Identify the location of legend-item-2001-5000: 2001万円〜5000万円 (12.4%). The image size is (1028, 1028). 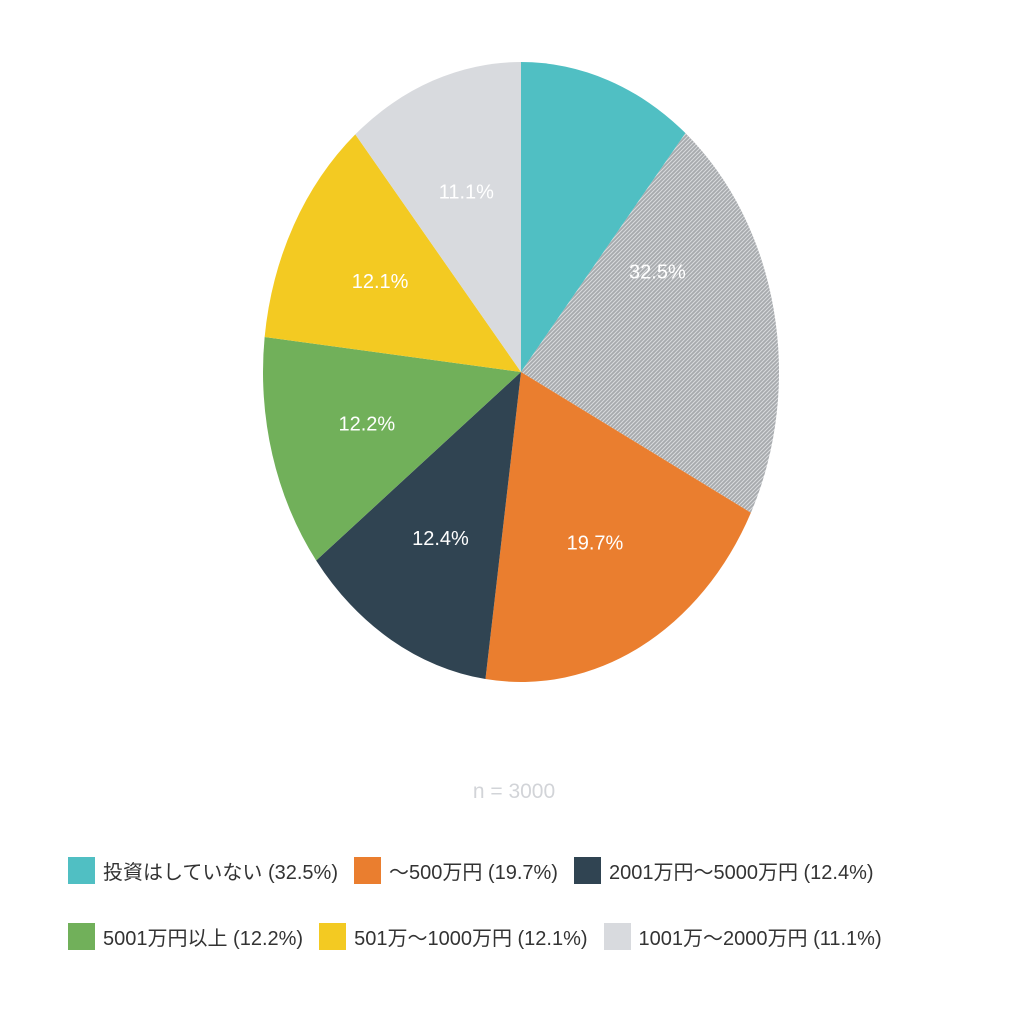
(723, 870).